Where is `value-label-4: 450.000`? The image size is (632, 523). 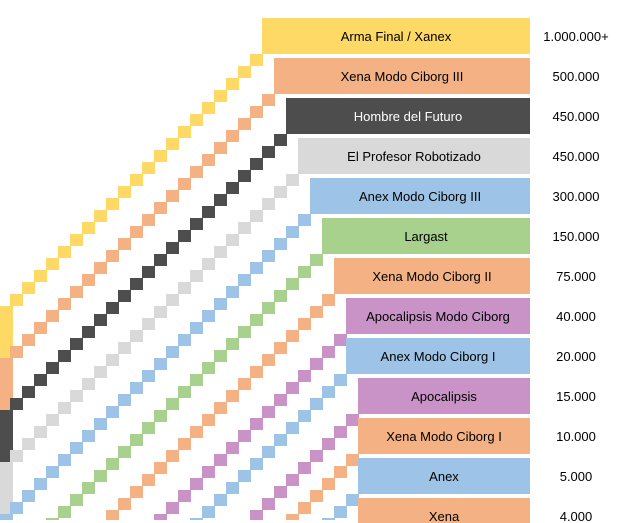 value-label-4: 450.000 is located at coordinates (576, 156).